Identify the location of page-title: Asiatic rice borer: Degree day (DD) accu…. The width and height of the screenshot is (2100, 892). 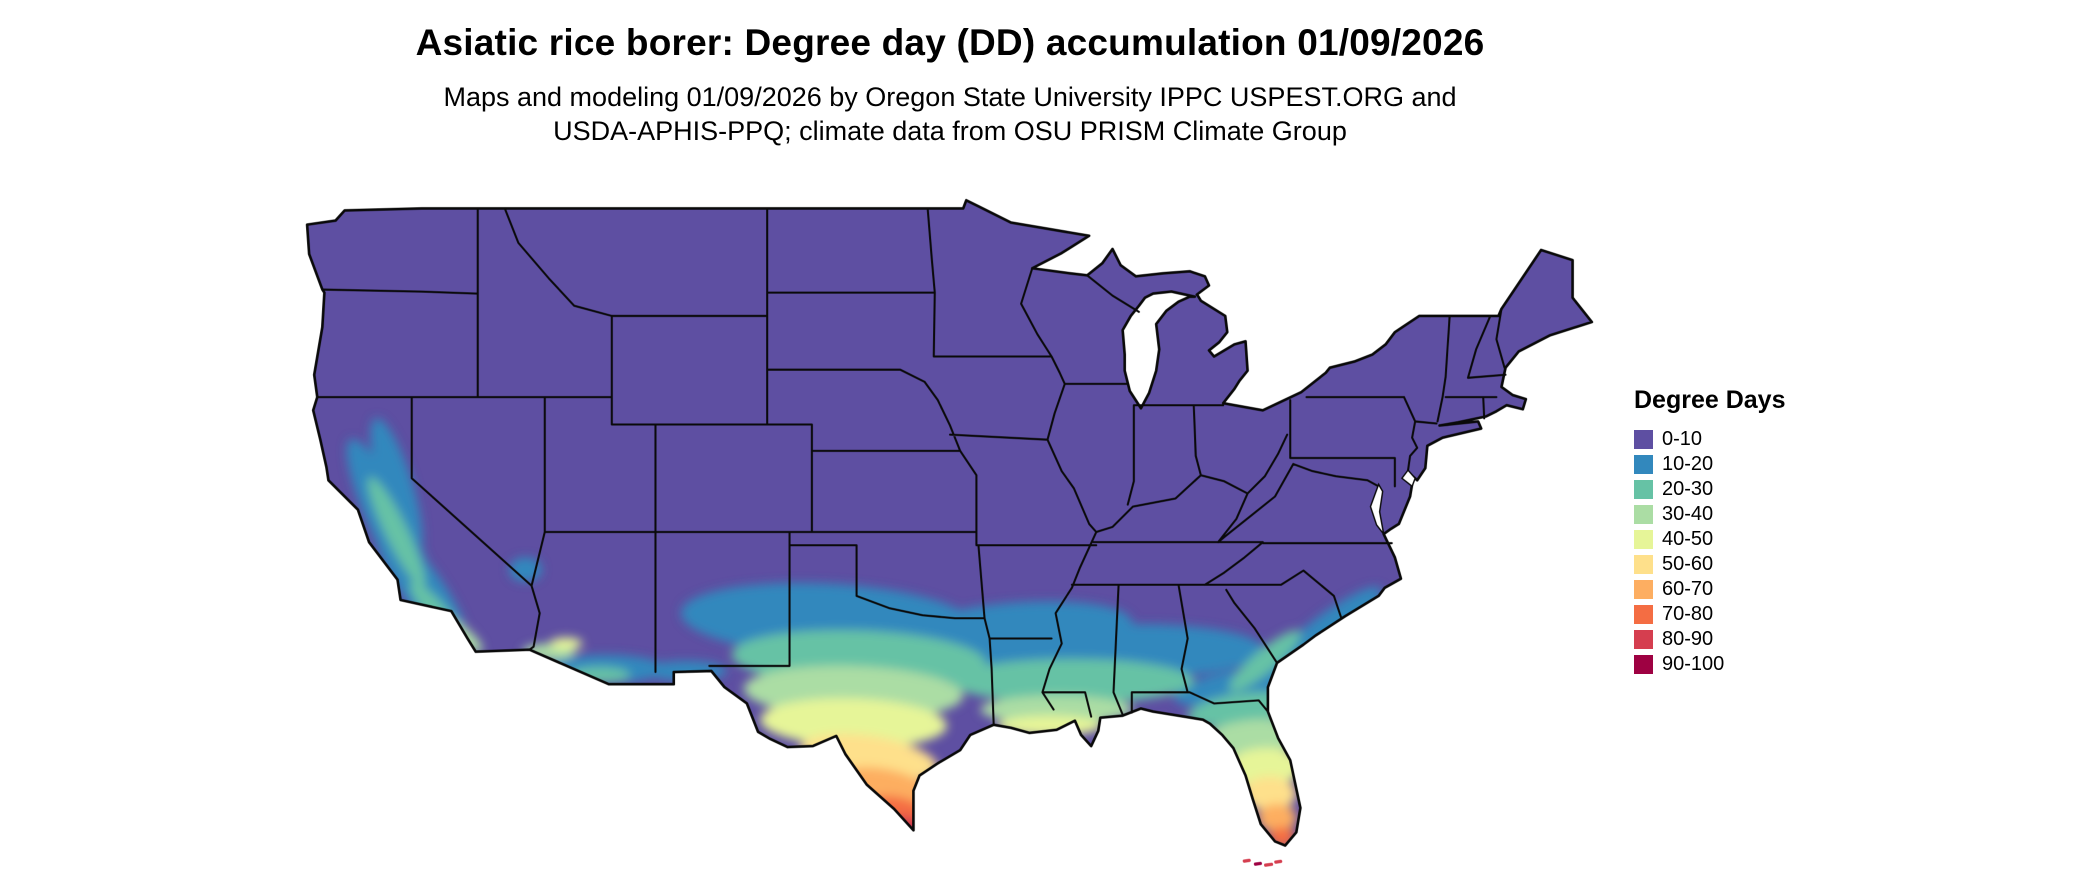
(950, 42).